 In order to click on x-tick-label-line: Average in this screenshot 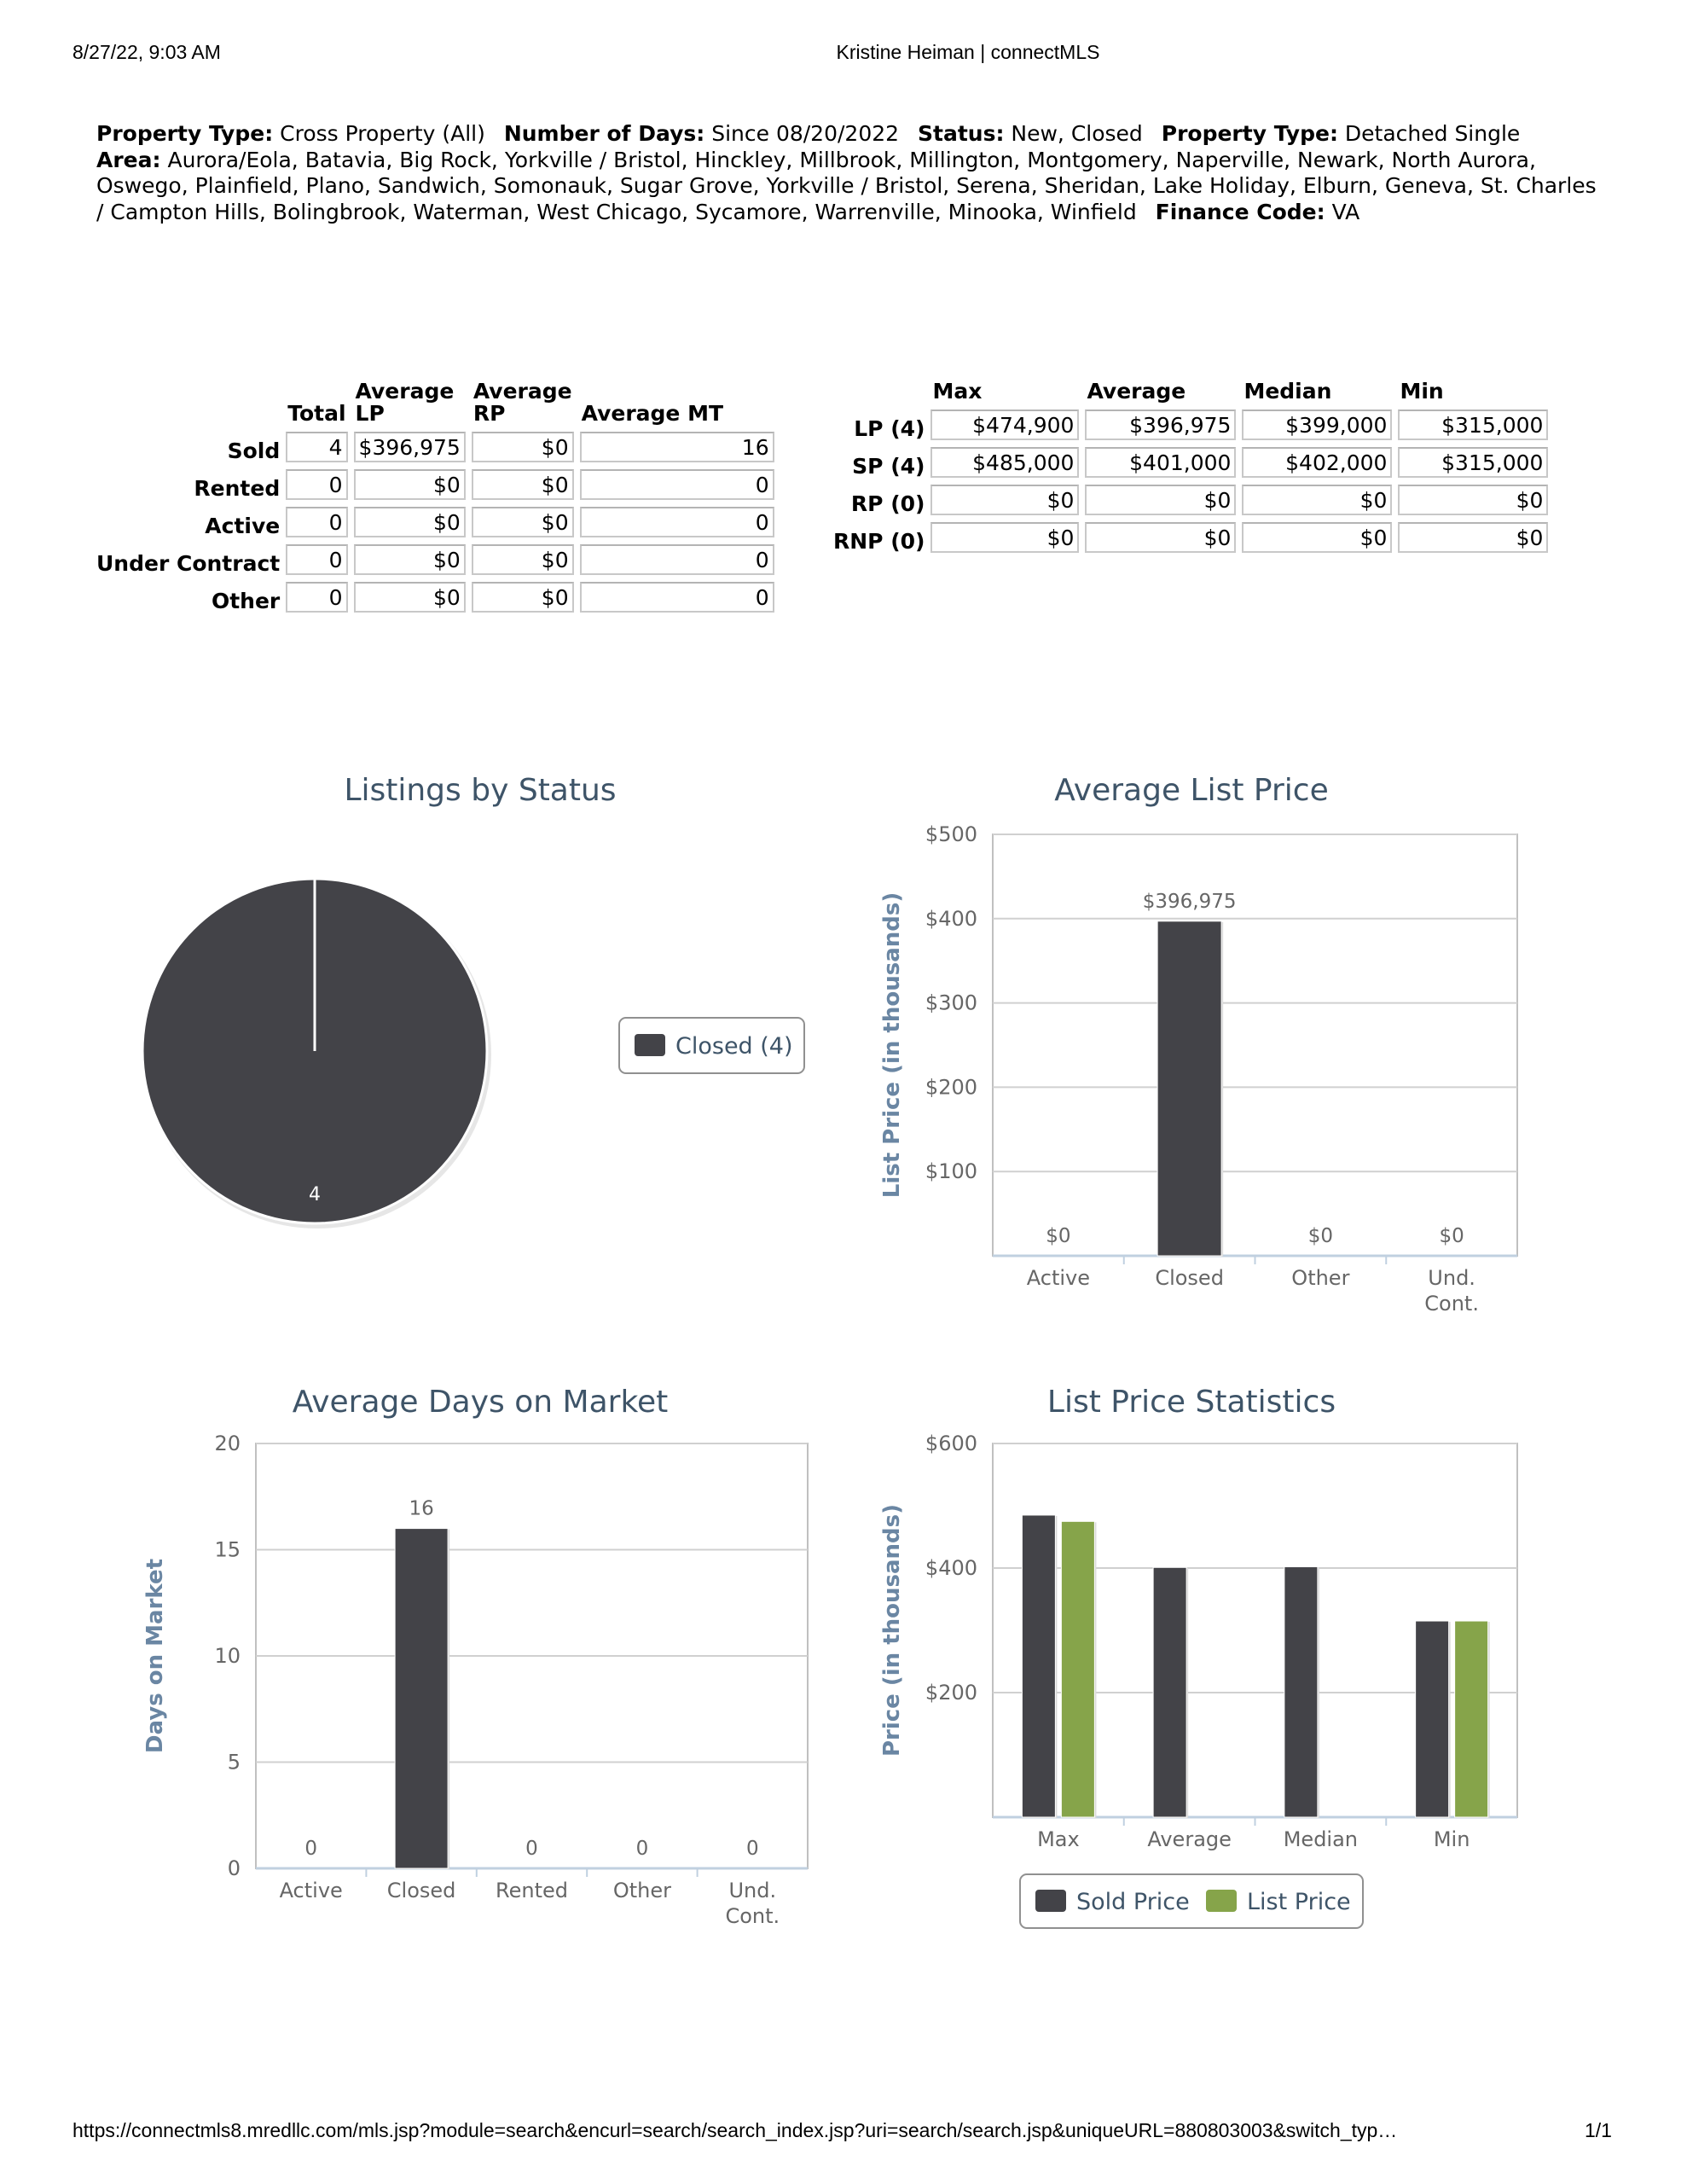, I will do `click(1190, 1839)`.